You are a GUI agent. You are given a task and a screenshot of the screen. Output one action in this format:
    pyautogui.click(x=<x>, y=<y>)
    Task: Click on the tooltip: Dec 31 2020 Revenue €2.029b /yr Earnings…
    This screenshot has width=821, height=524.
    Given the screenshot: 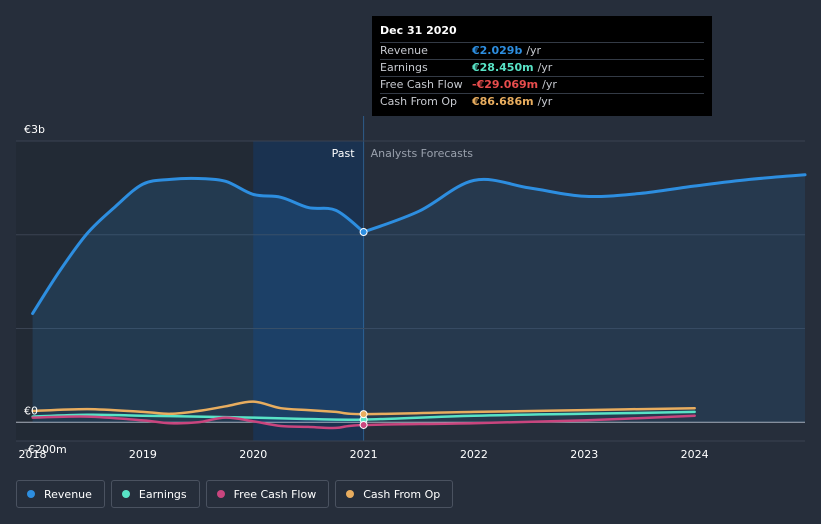 What is the action you would take?
    pyautogui.click(x=542, y=66)
    